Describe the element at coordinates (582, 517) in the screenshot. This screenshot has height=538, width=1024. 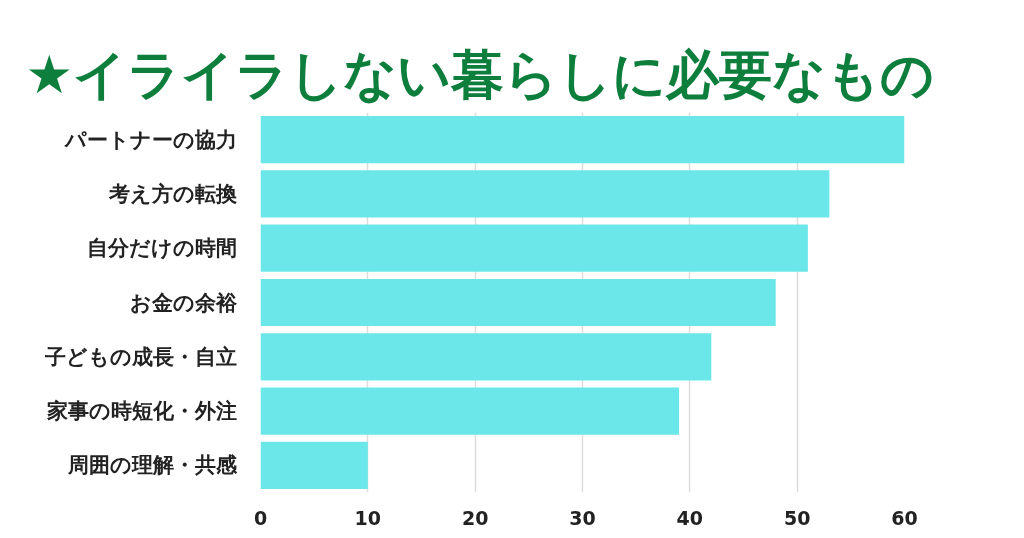
I see `x-tick-label: 30` at that location.